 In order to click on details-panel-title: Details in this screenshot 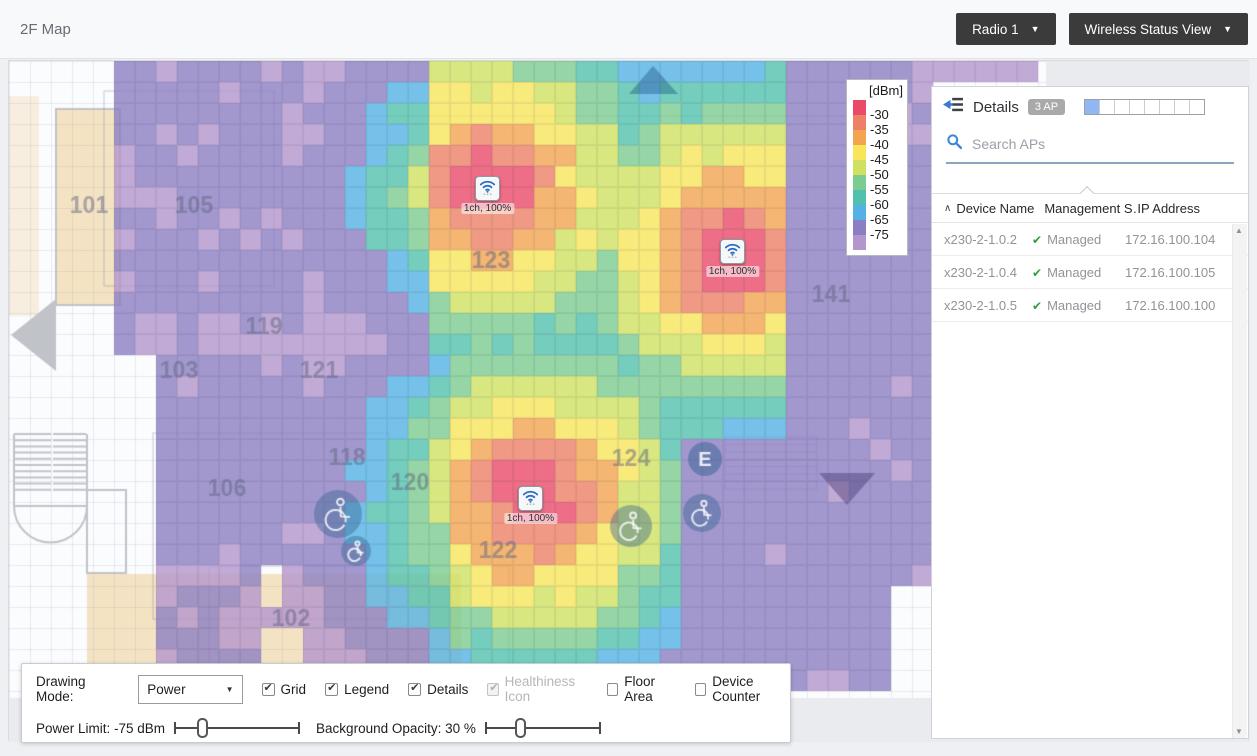, I will do `click(996, 107)`.